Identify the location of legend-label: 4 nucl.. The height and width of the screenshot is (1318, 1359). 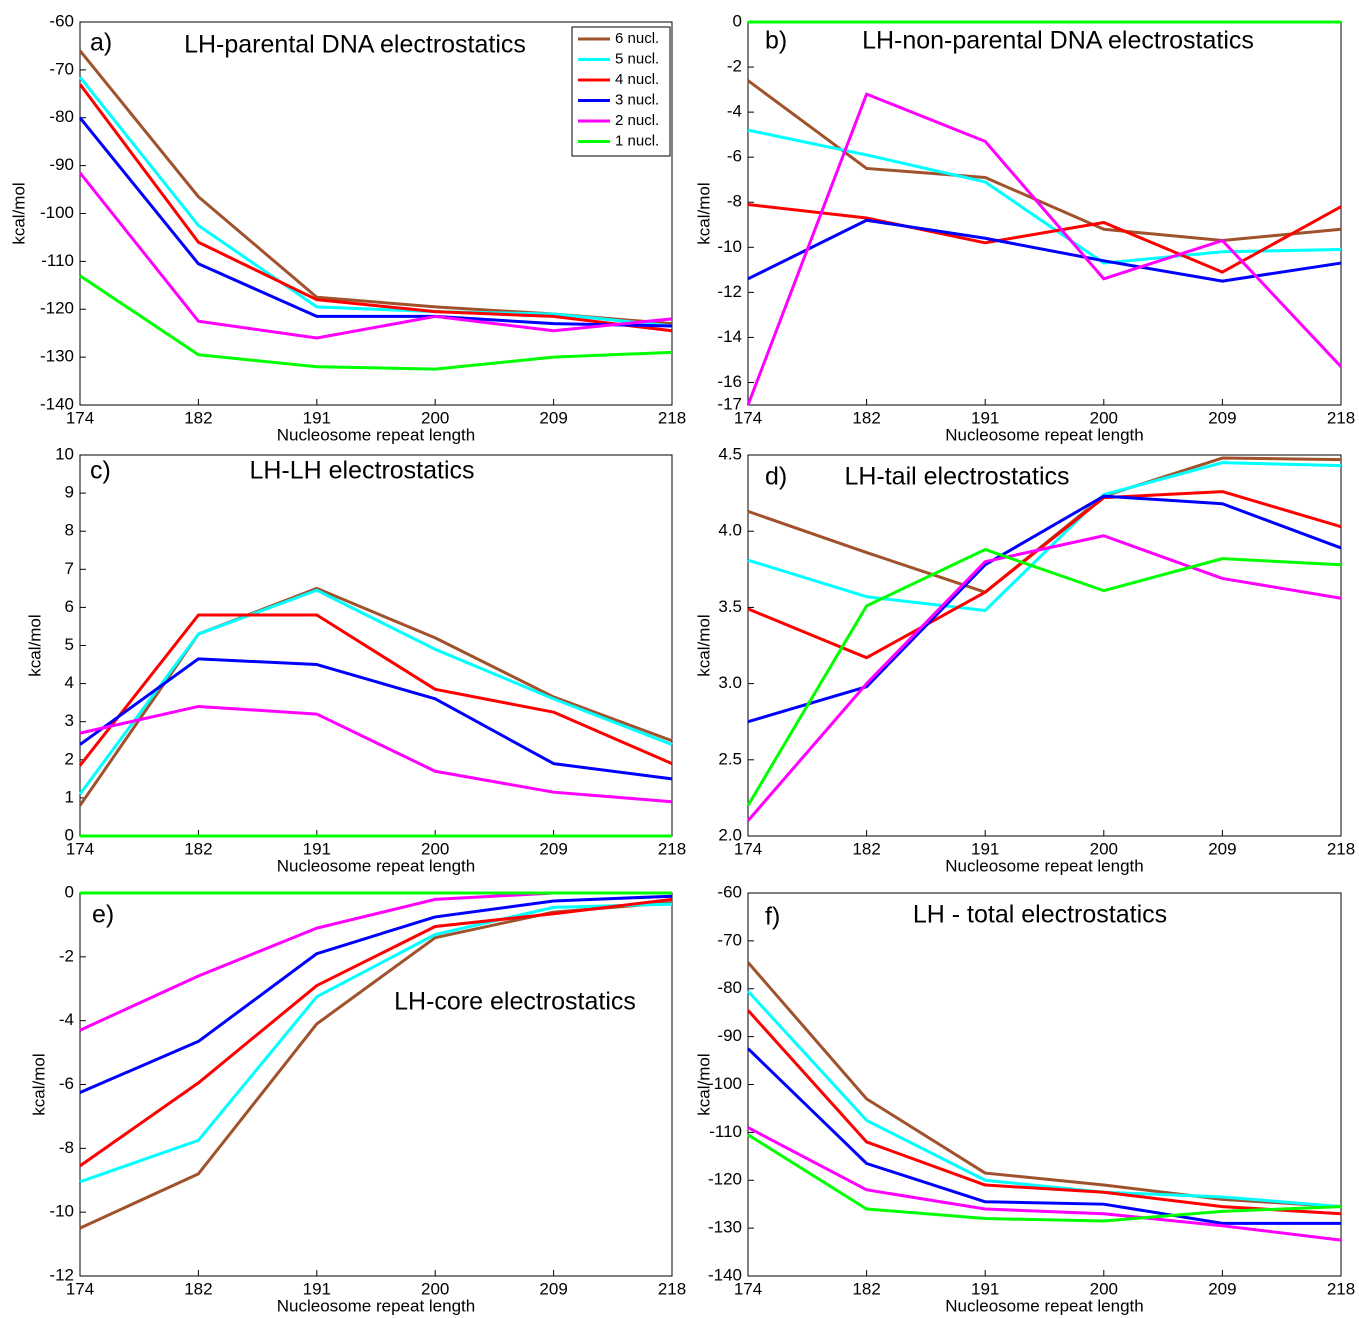
(637, 79).